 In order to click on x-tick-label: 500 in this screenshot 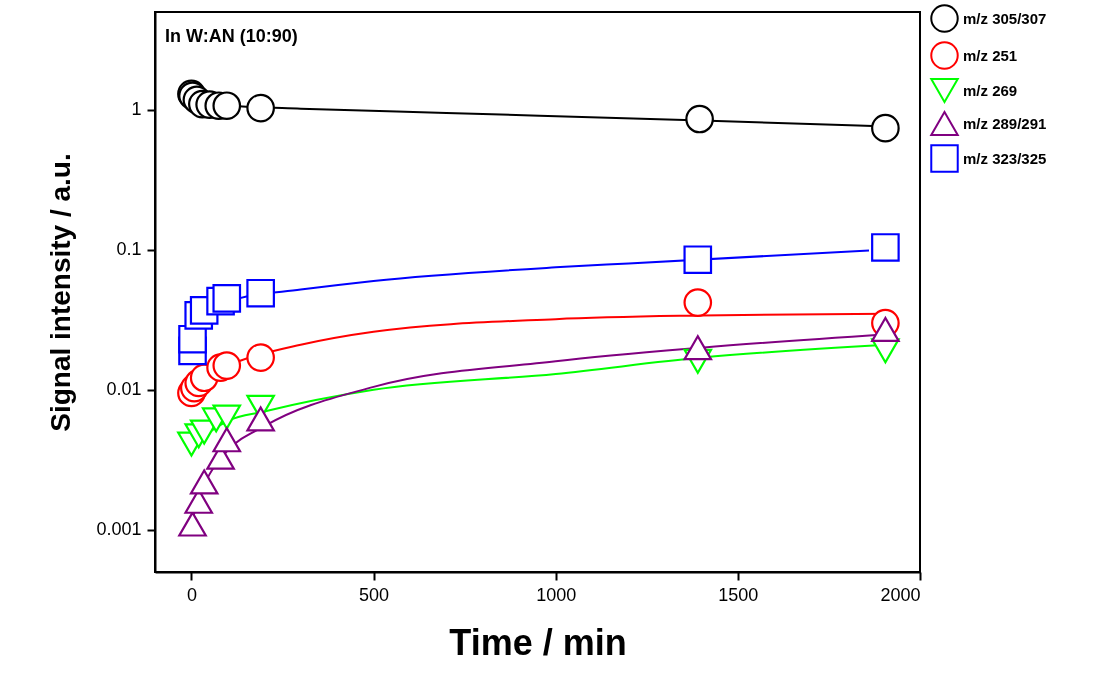, I will do `click(374, 594)`.